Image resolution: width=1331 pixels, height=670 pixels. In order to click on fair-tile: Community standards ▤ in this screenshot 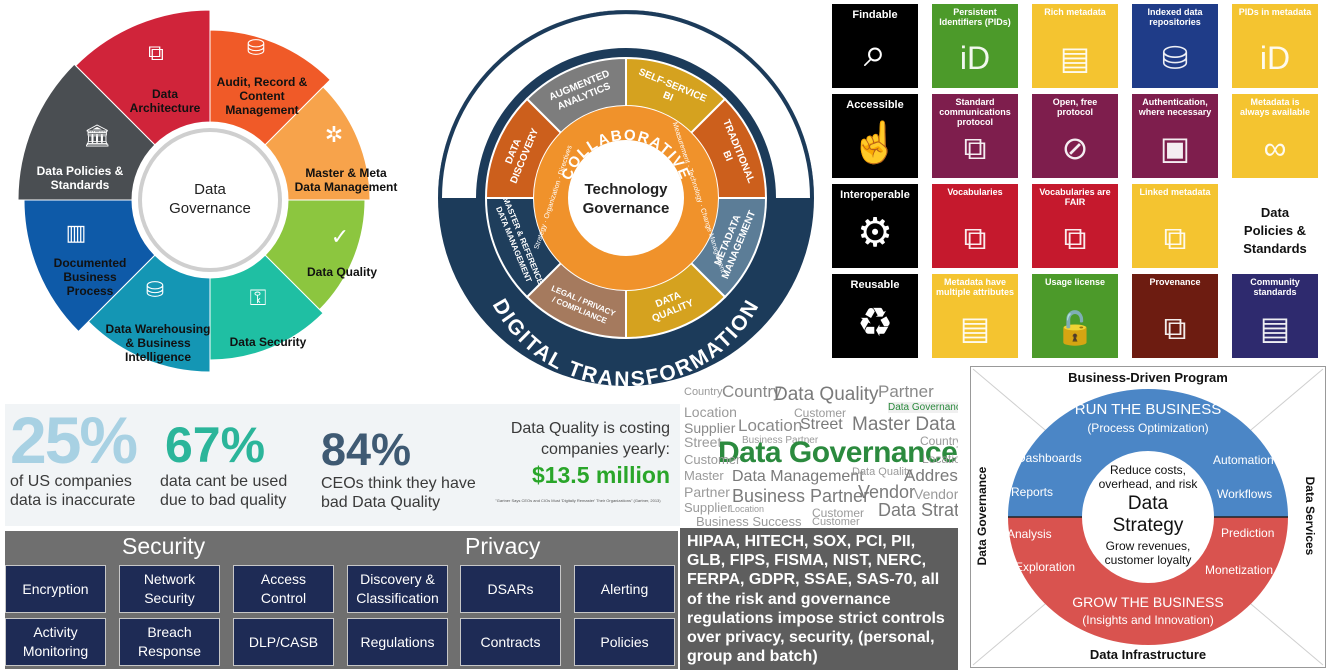, I will do `click(1275, 316)`.